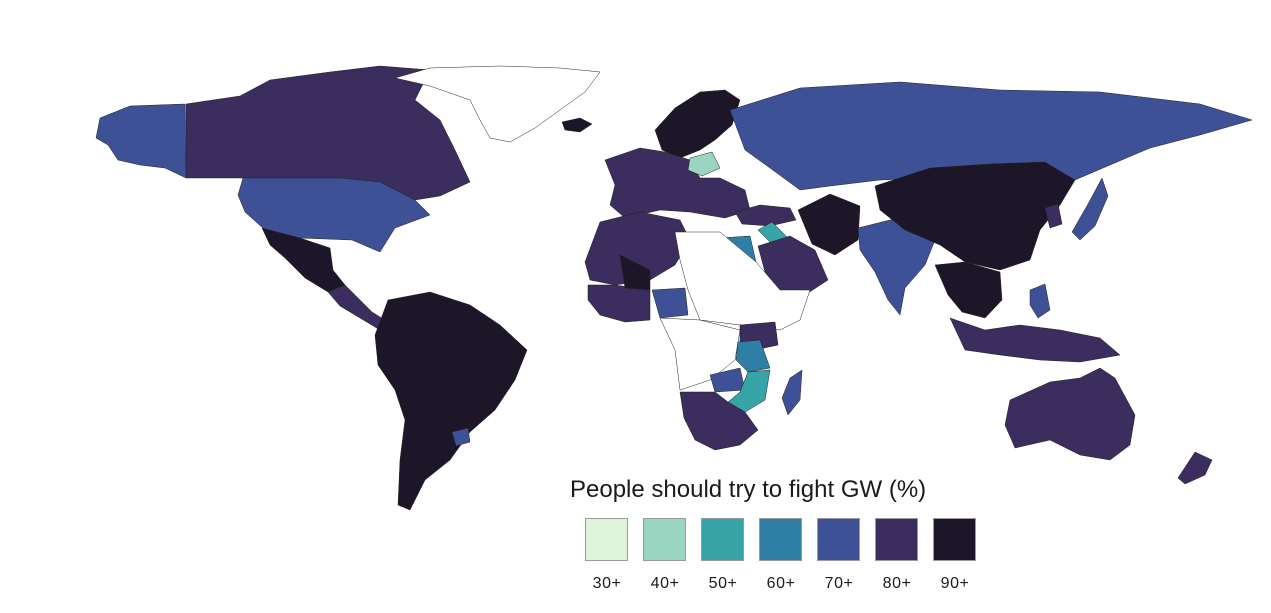  Describe the element at coordinates (665, 583) in the screenshot. I see `legend-label: 40+` at that location.